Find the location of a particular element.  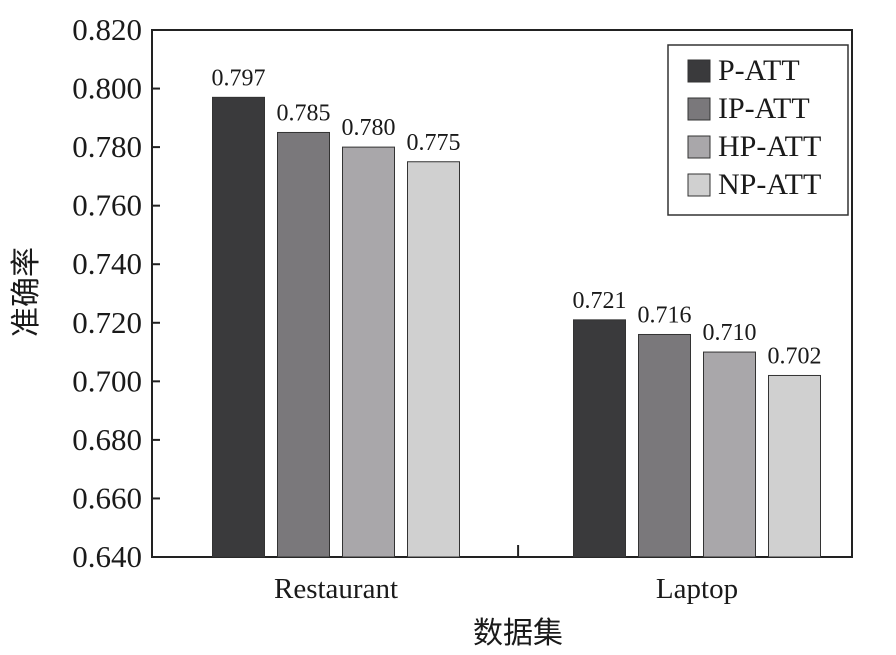

legend-label: P-ATT is located at coordinates (759, 70).